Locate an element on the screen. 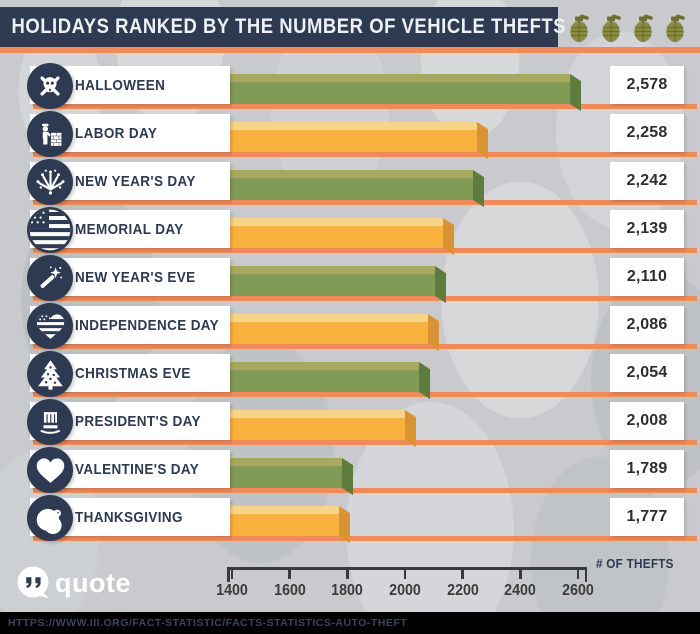  holiday-label: PRESIDENT'S DAY is located at coordinates (138, 421).